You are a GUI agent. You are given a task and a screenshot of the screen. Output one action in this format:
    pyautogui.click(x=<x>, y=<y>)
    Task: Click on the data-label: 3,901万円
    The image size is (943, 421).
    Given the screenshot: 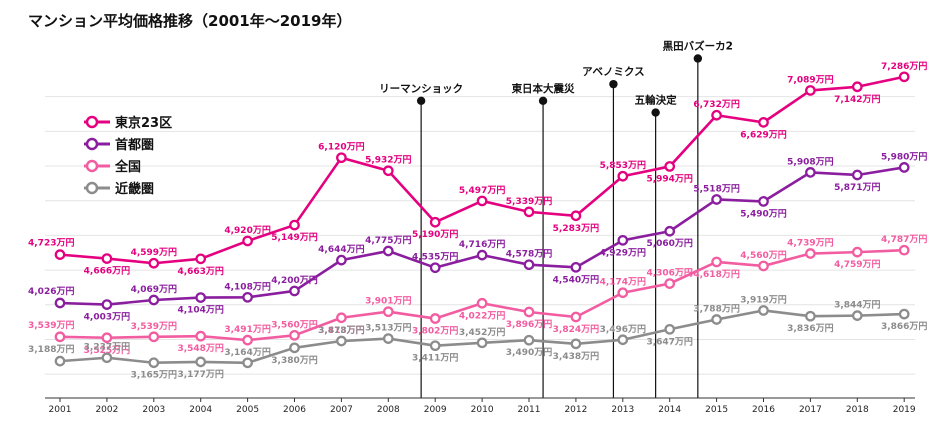 What is the action you would take?
    pyautogui.click(x=388, y=301)
    